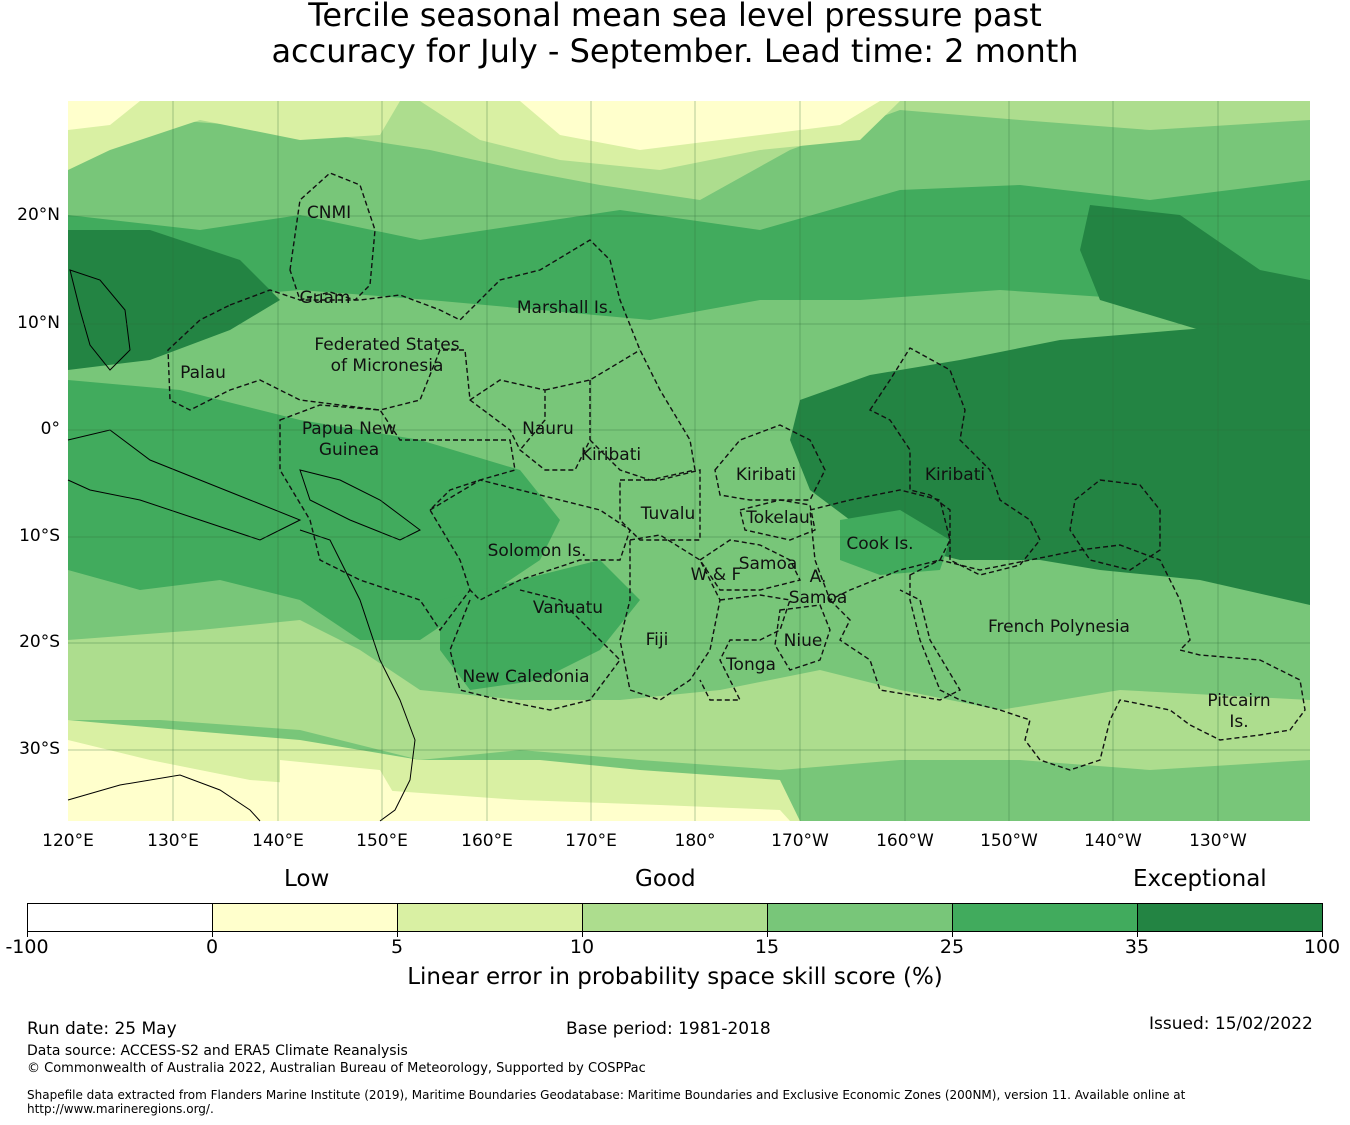 The width and height of the screenshot is (1350, 1125). Describe the element at coordinates (1113, 841) in the screenshot. I see `lon-label-140w: 140°W` at that location.